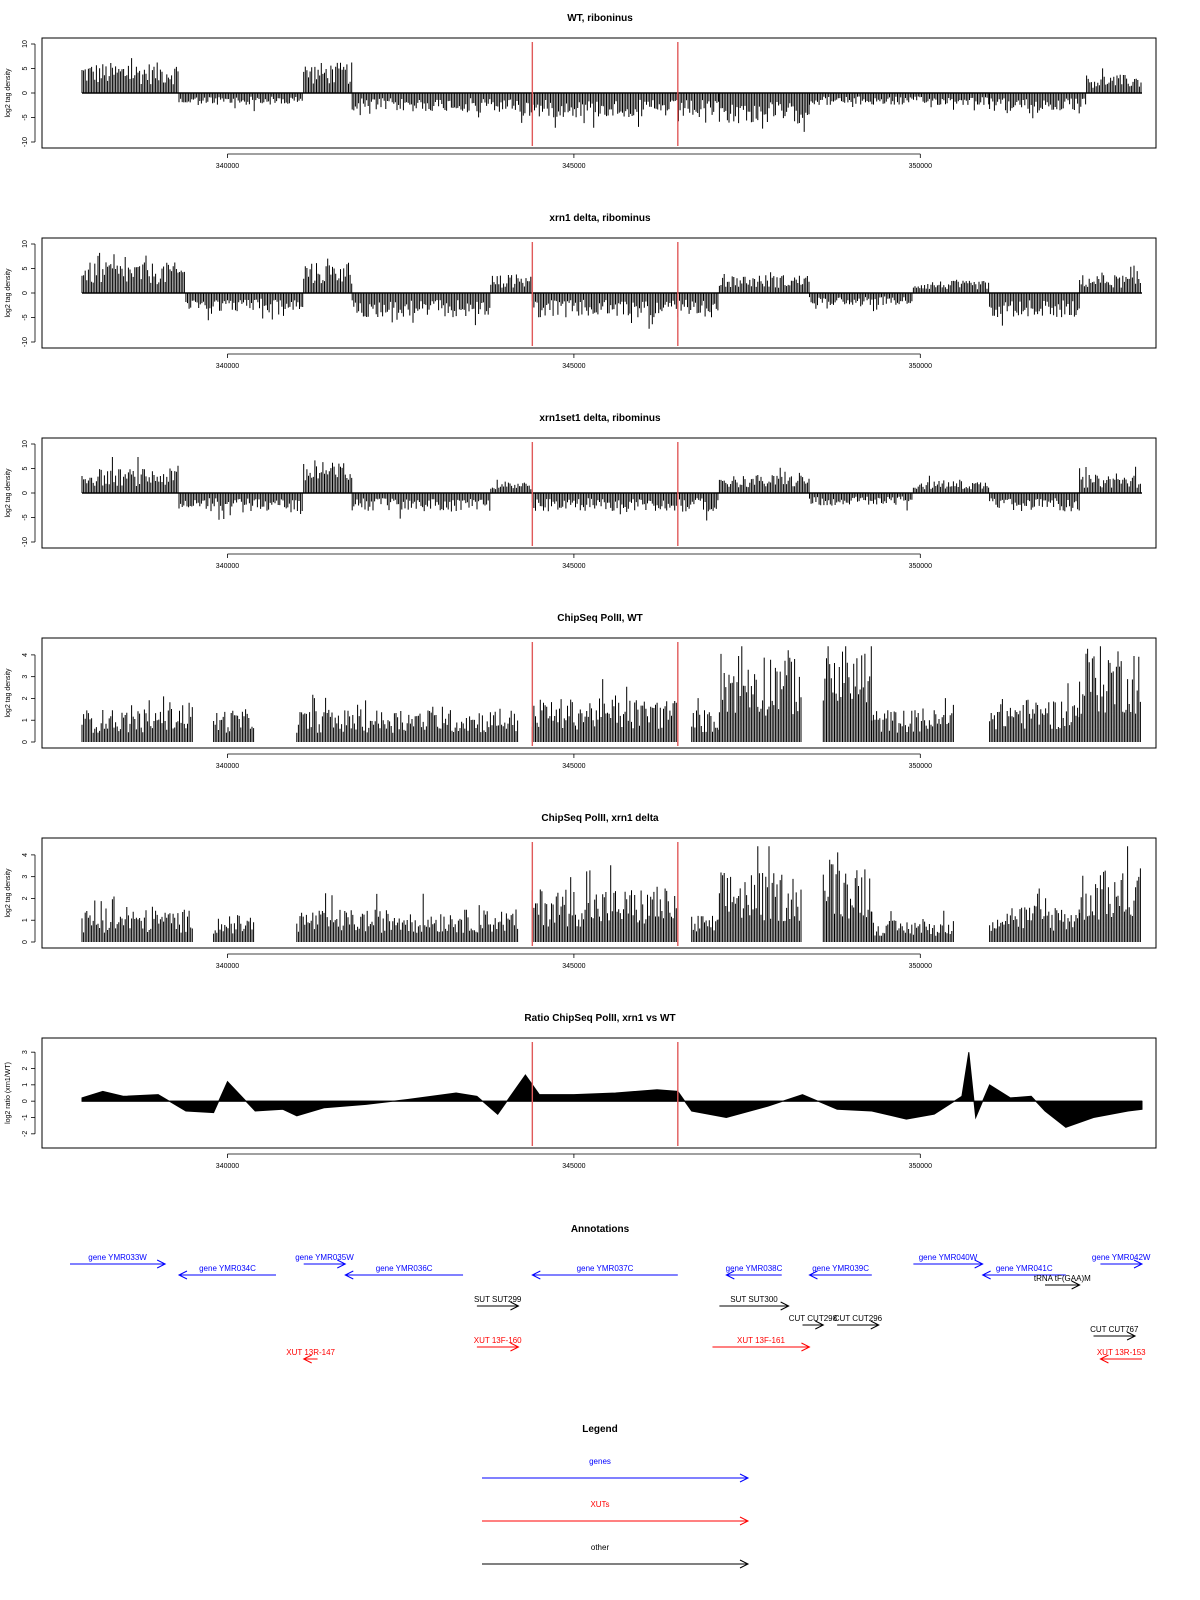  I want to click on annotation-label: gene YMR035W, so click(324, 1257).